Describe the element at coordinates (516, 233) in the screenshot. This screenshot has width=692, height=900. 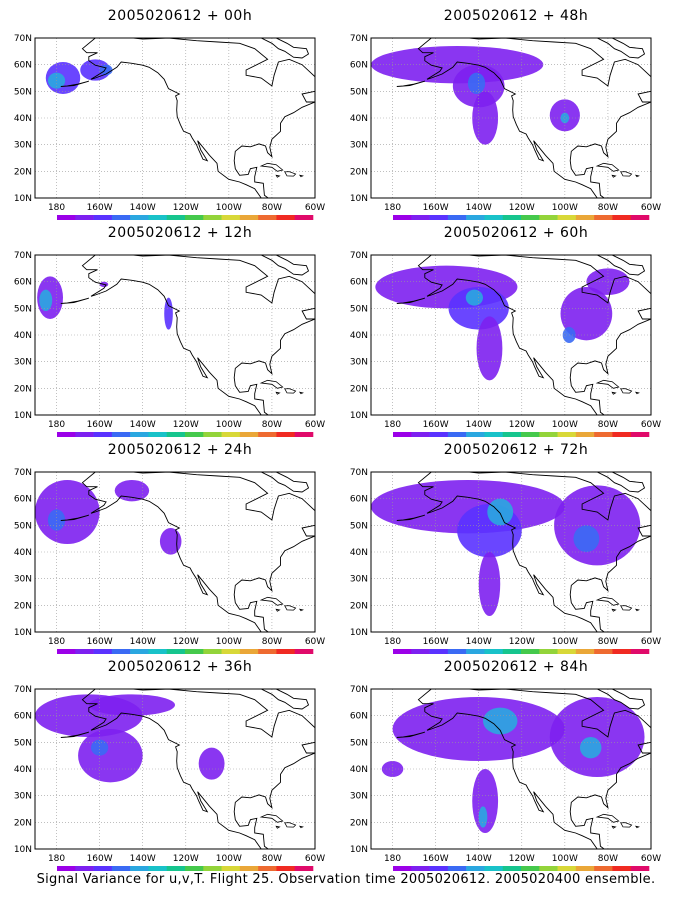
I see `panel-title: 2005020612 + 60h` at that location.